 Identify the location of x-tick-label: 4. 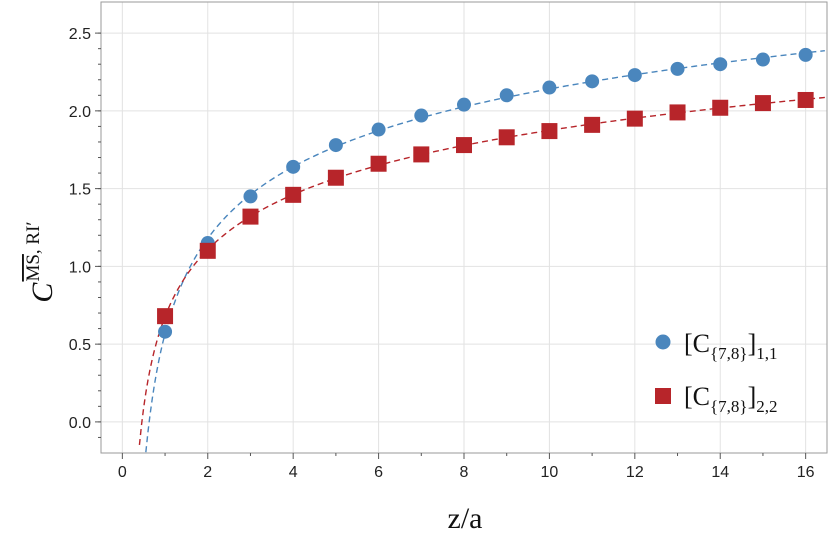
(293, 472).